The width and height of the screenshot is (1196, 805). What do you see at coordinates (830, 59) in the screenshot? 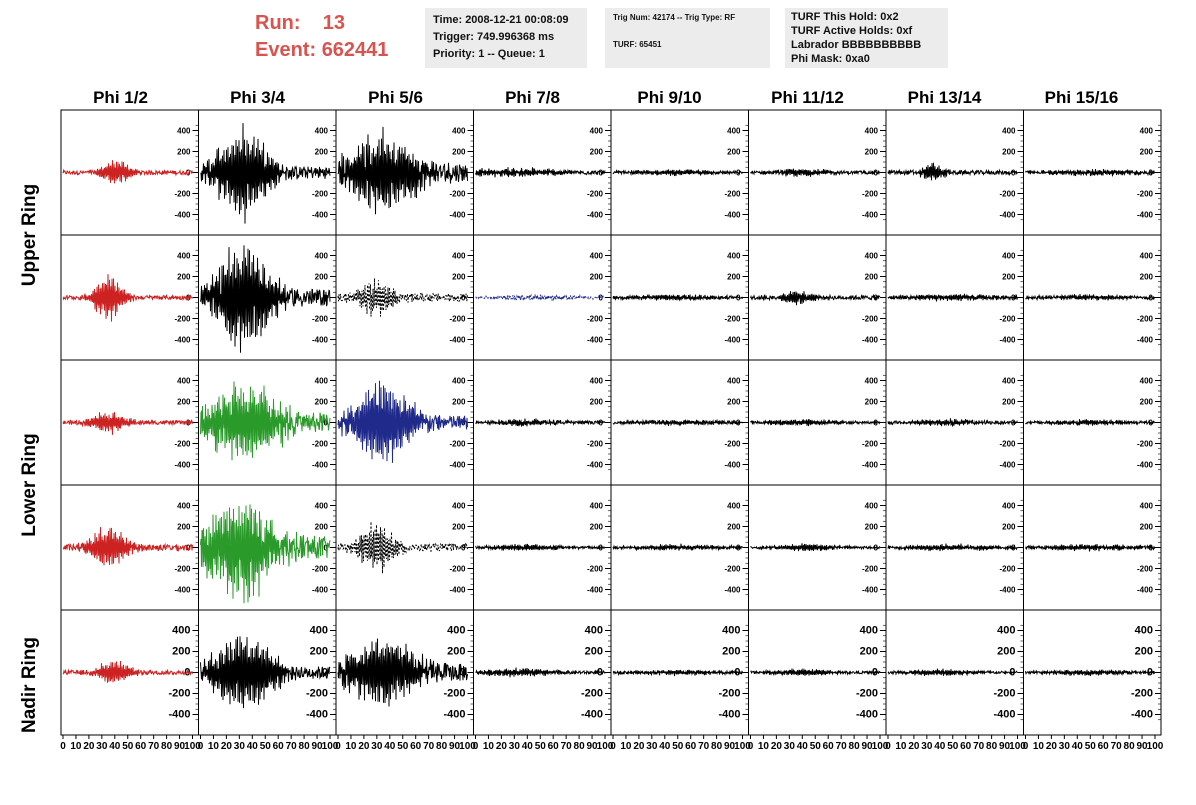
I see `phi-mask-text: Phi Mask: 0xa0` at bounding box center [830, 59].